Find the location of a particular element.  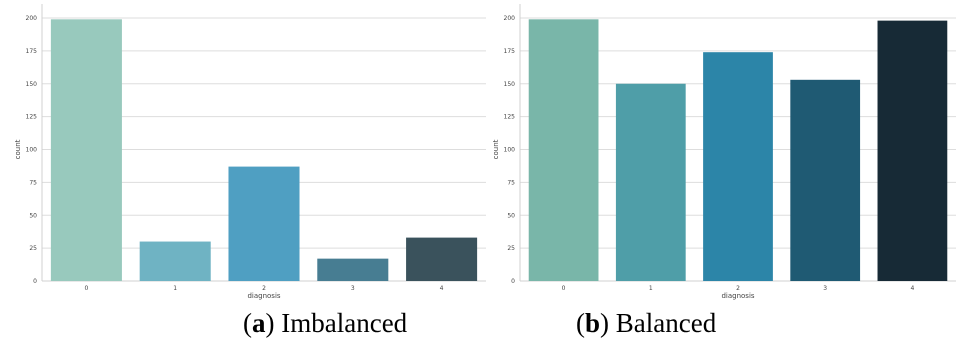

caption-a-letter: a is located at coordinates (259, 323).